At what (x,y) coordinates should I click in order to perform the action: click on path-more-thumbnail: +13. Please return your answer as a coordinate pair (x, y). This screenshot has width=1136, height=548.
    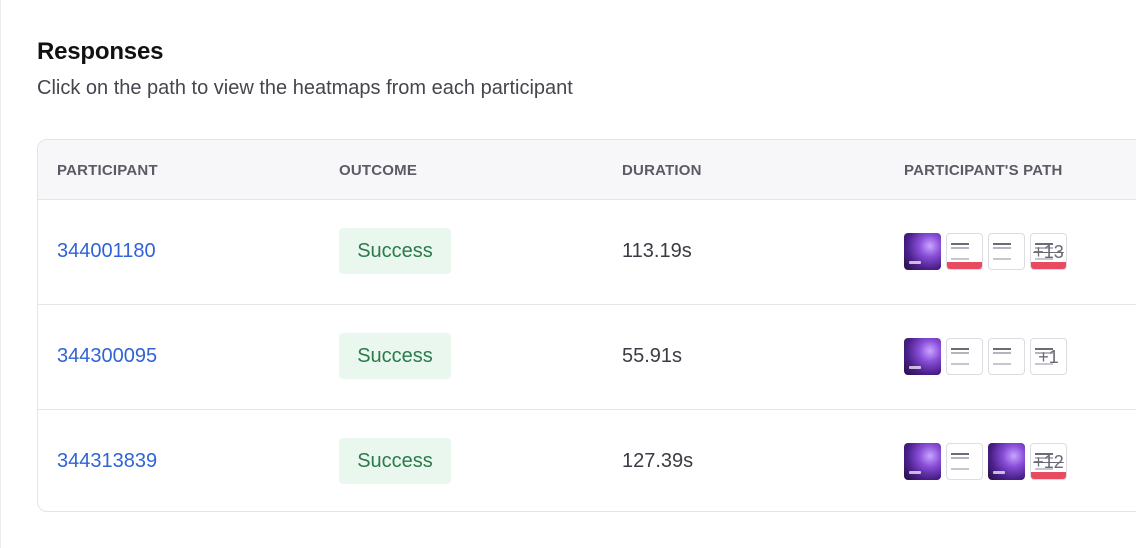
    Looking at the image, I should click on (1048, 251).